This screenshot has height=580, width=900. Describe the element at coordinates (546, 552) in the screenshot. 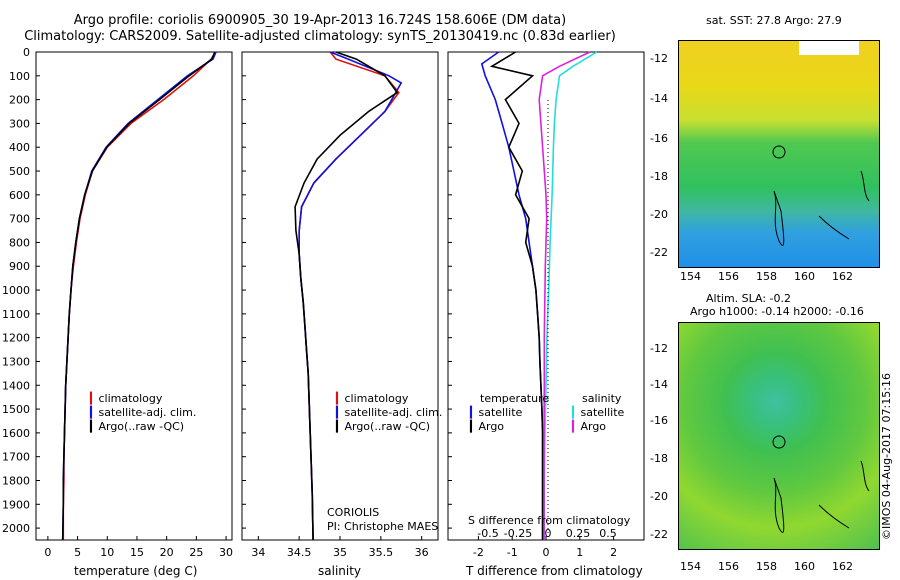

I see `diff-xtick-label: 0` at that location.